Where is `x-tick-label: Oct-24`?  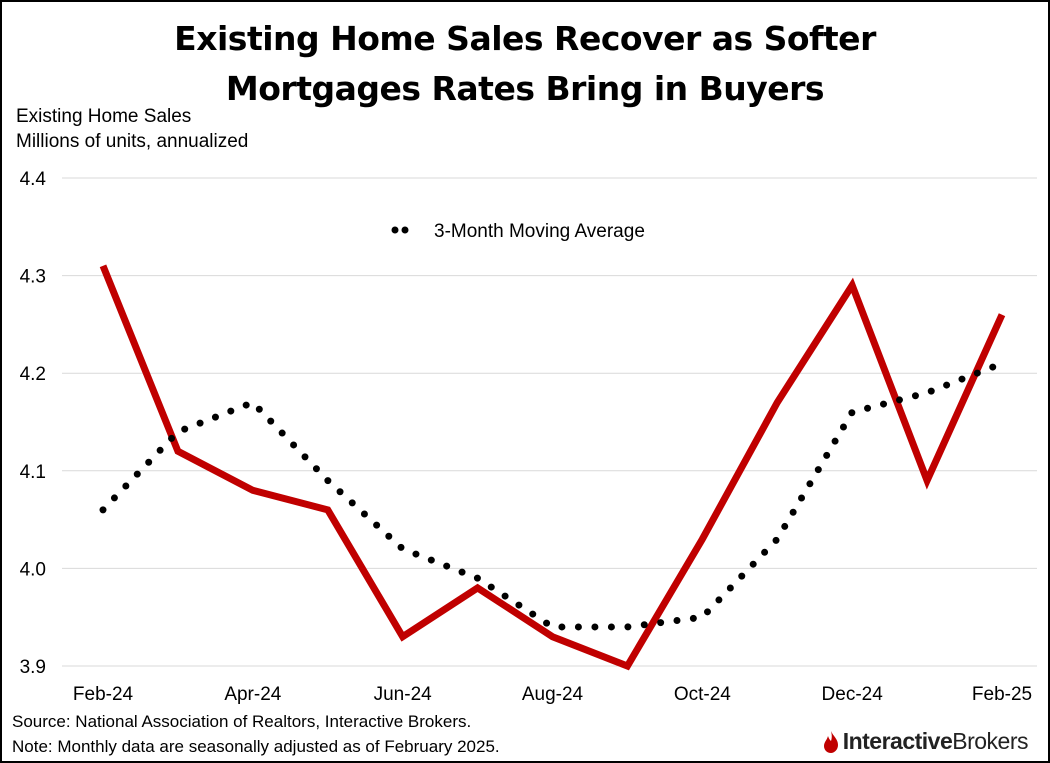 x-tick-label: Oct-24 is located at coordinates (702, 694).